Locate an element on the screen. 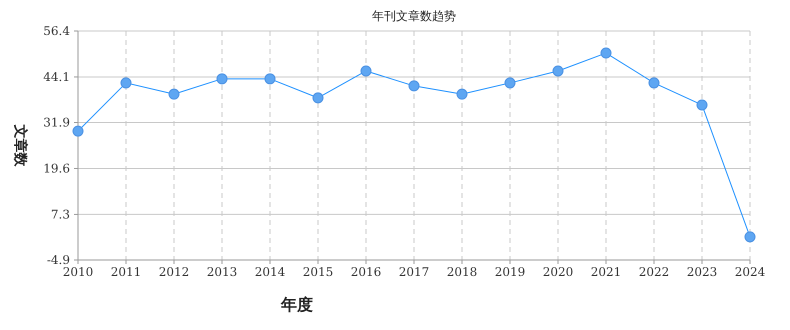 This screenshot has height=330, width=790. x-tick-label: 2020 is located at coordinates (558, 272).